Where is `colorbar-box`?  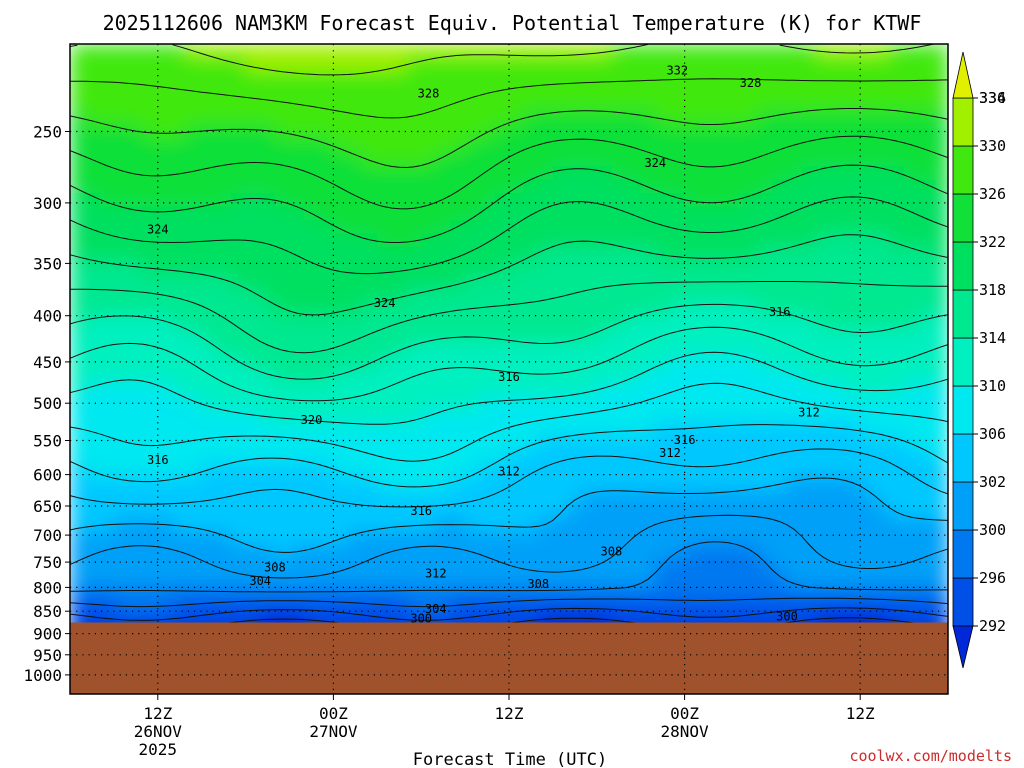
colorbar-box is located at coordinates (963, 170).